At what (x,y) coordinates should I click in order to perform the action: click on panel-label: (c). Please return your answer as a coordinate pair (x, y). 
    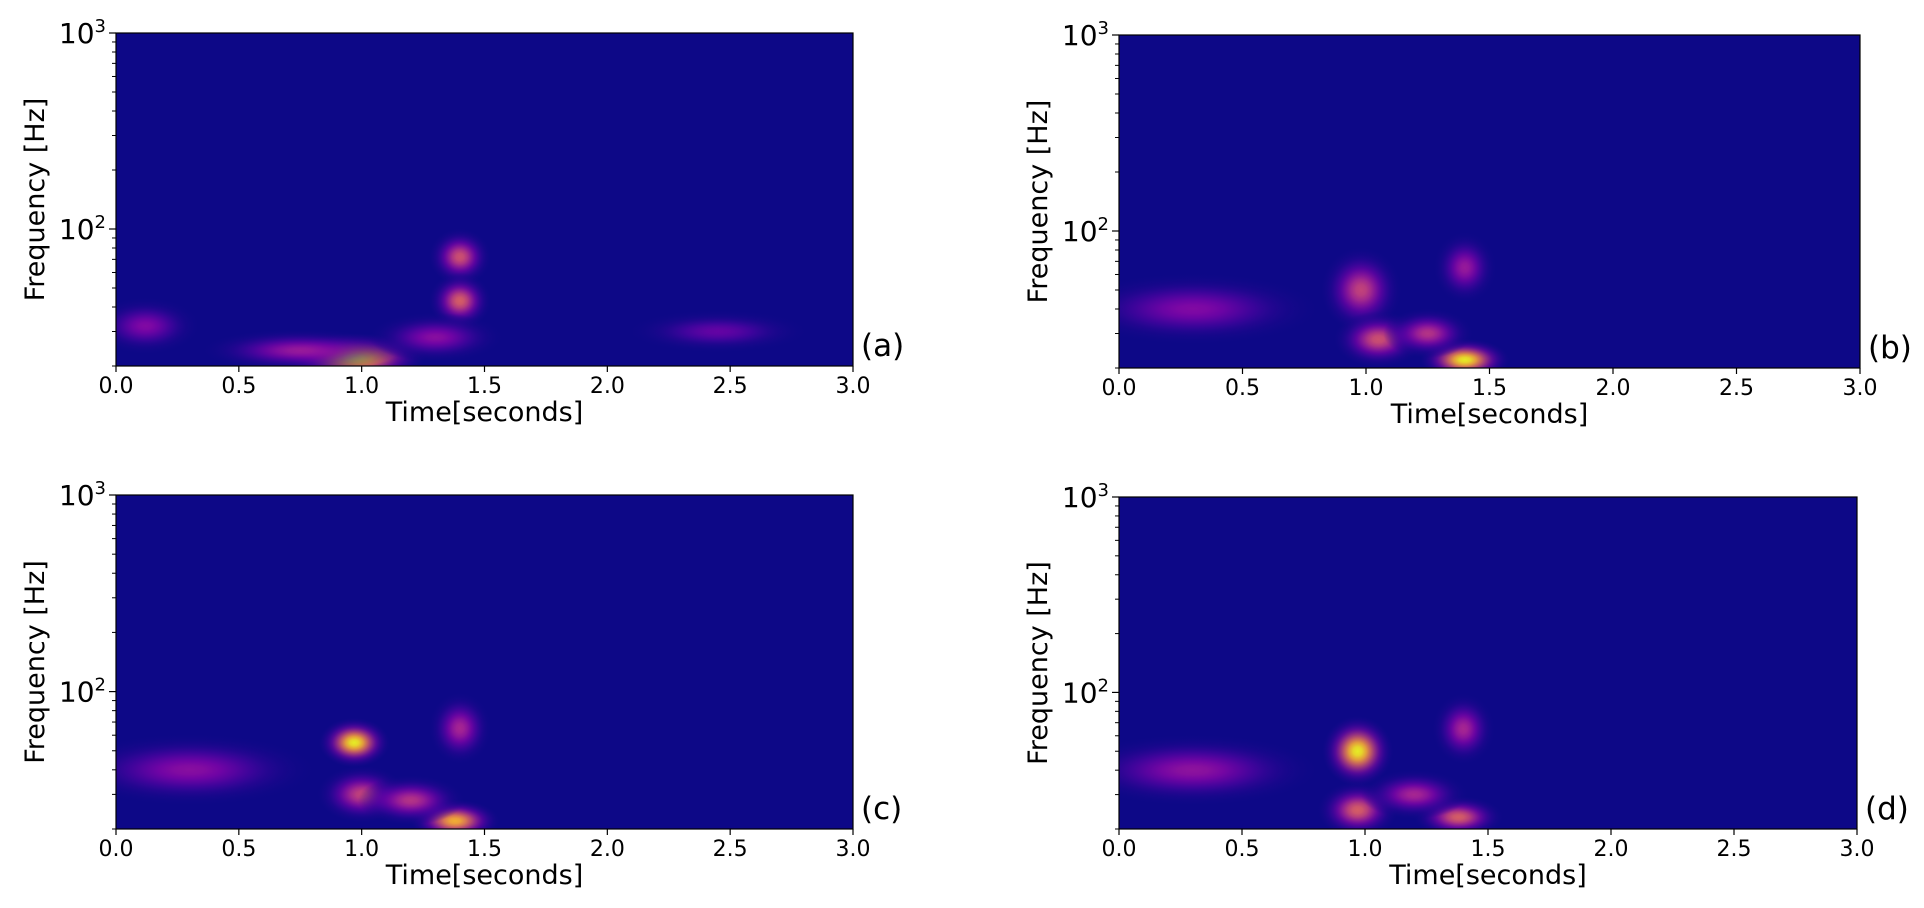
    Looking at the image, I should click on (881, 809).